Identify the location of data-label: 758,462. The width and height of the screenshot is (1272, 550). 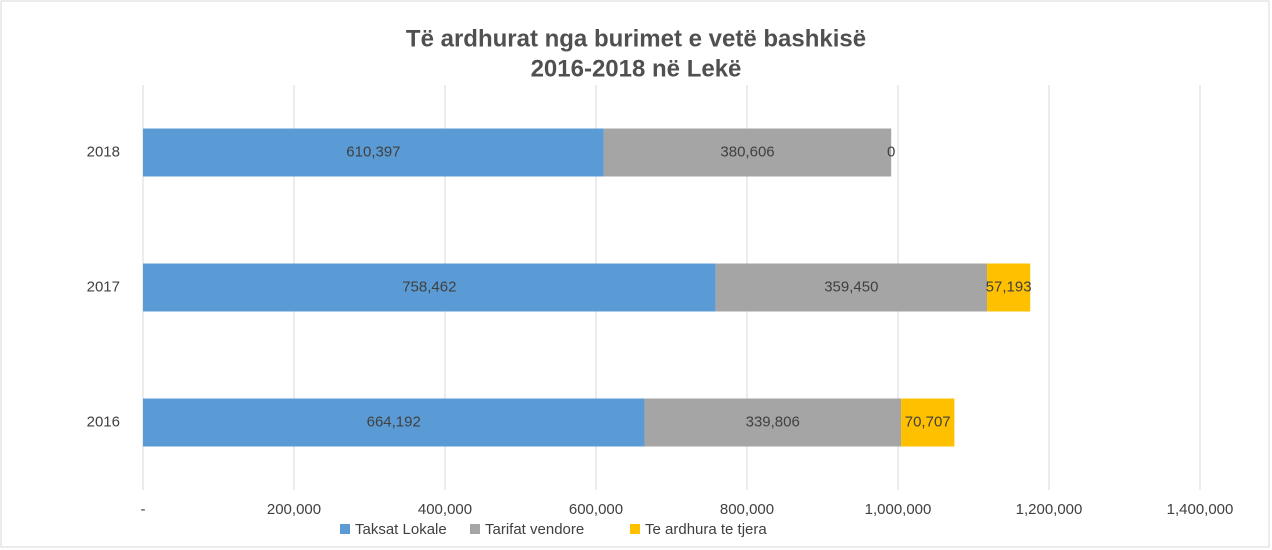
(429, 286).